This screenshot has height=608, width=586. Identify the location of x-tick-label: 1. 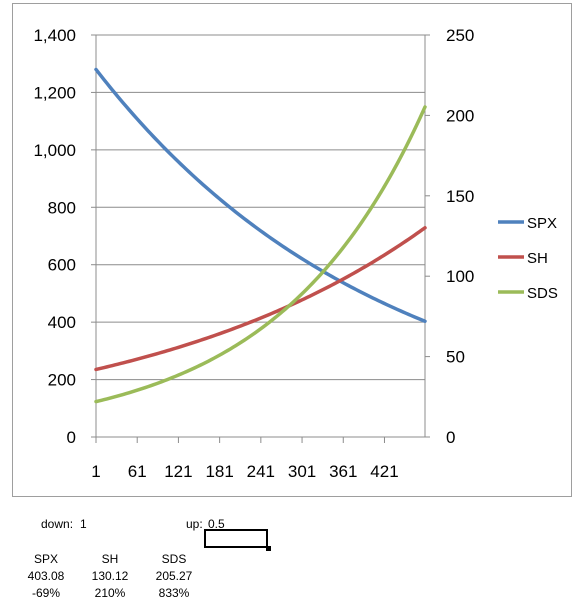
(95, 471).